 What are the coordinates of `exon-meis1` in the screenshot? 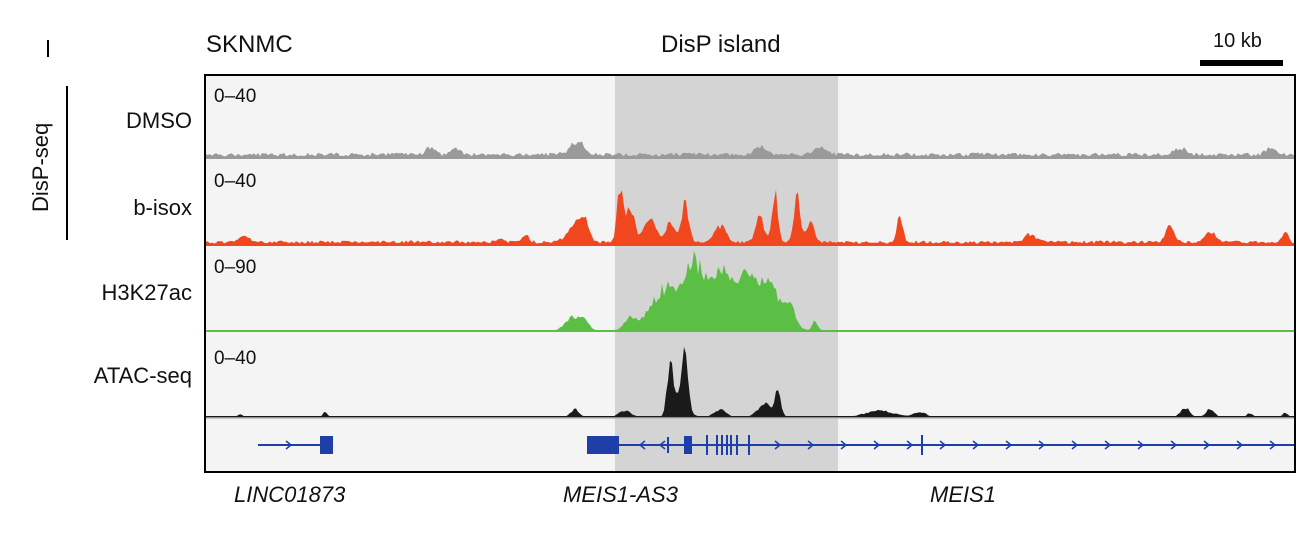 It's located at (688, 445).